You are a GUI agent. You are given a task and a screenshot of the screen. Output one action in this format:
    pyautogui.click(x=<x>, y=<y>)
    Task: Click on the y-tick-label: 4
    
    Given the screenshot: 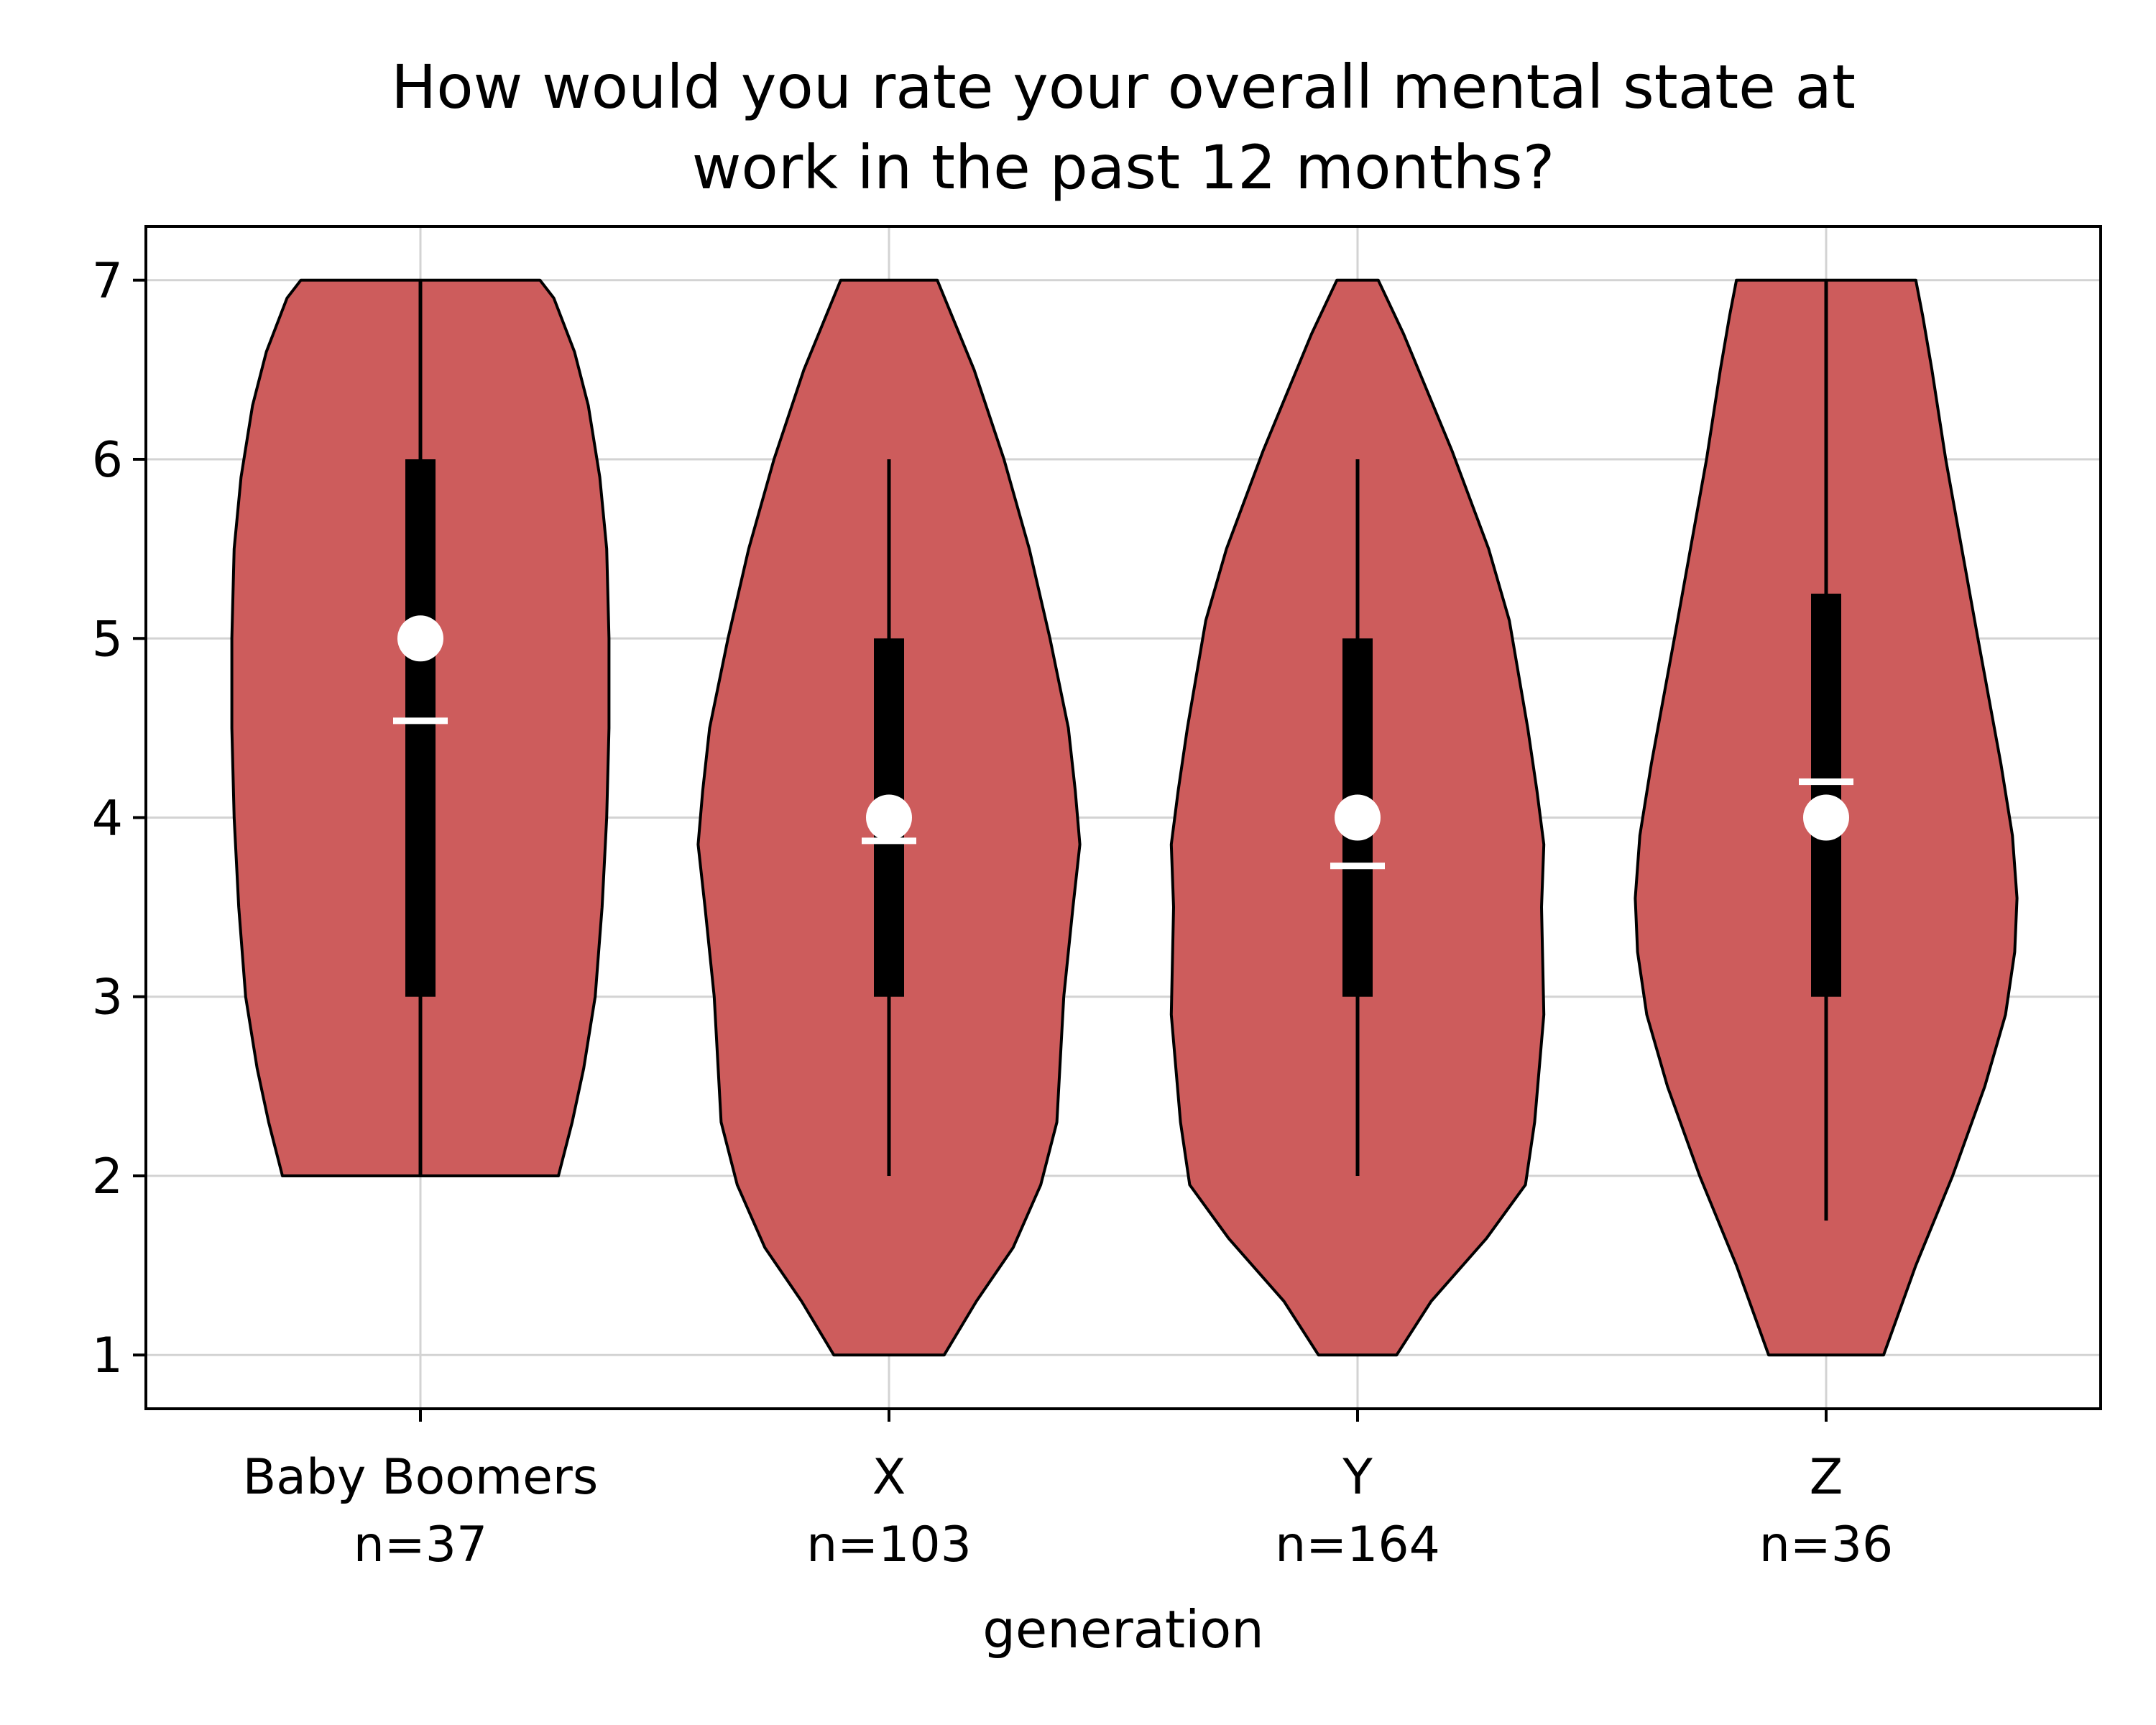 What is the action you would take?
    pyautogui.click(x=108, y=819)
    